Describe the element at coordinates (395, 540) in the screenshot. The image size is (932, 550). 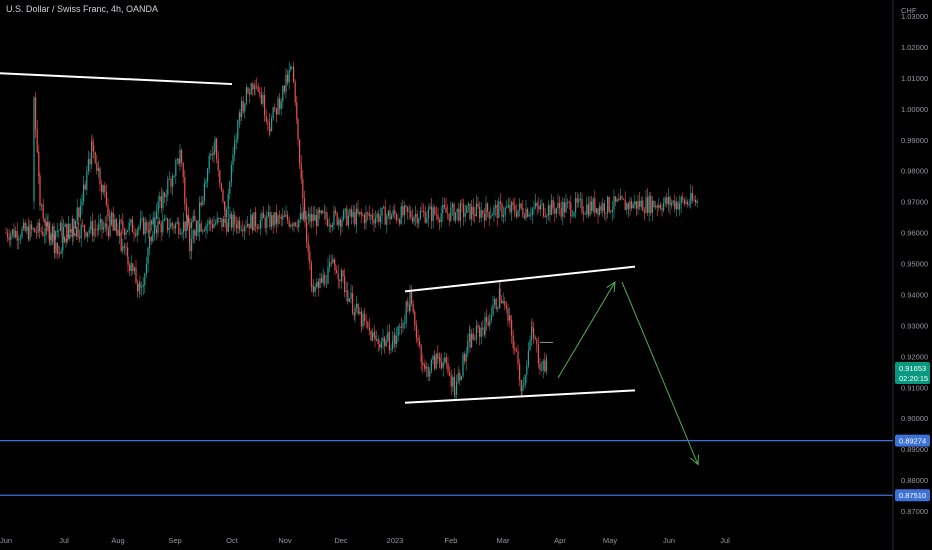
I see `x-tick-label: 2023` at that location.